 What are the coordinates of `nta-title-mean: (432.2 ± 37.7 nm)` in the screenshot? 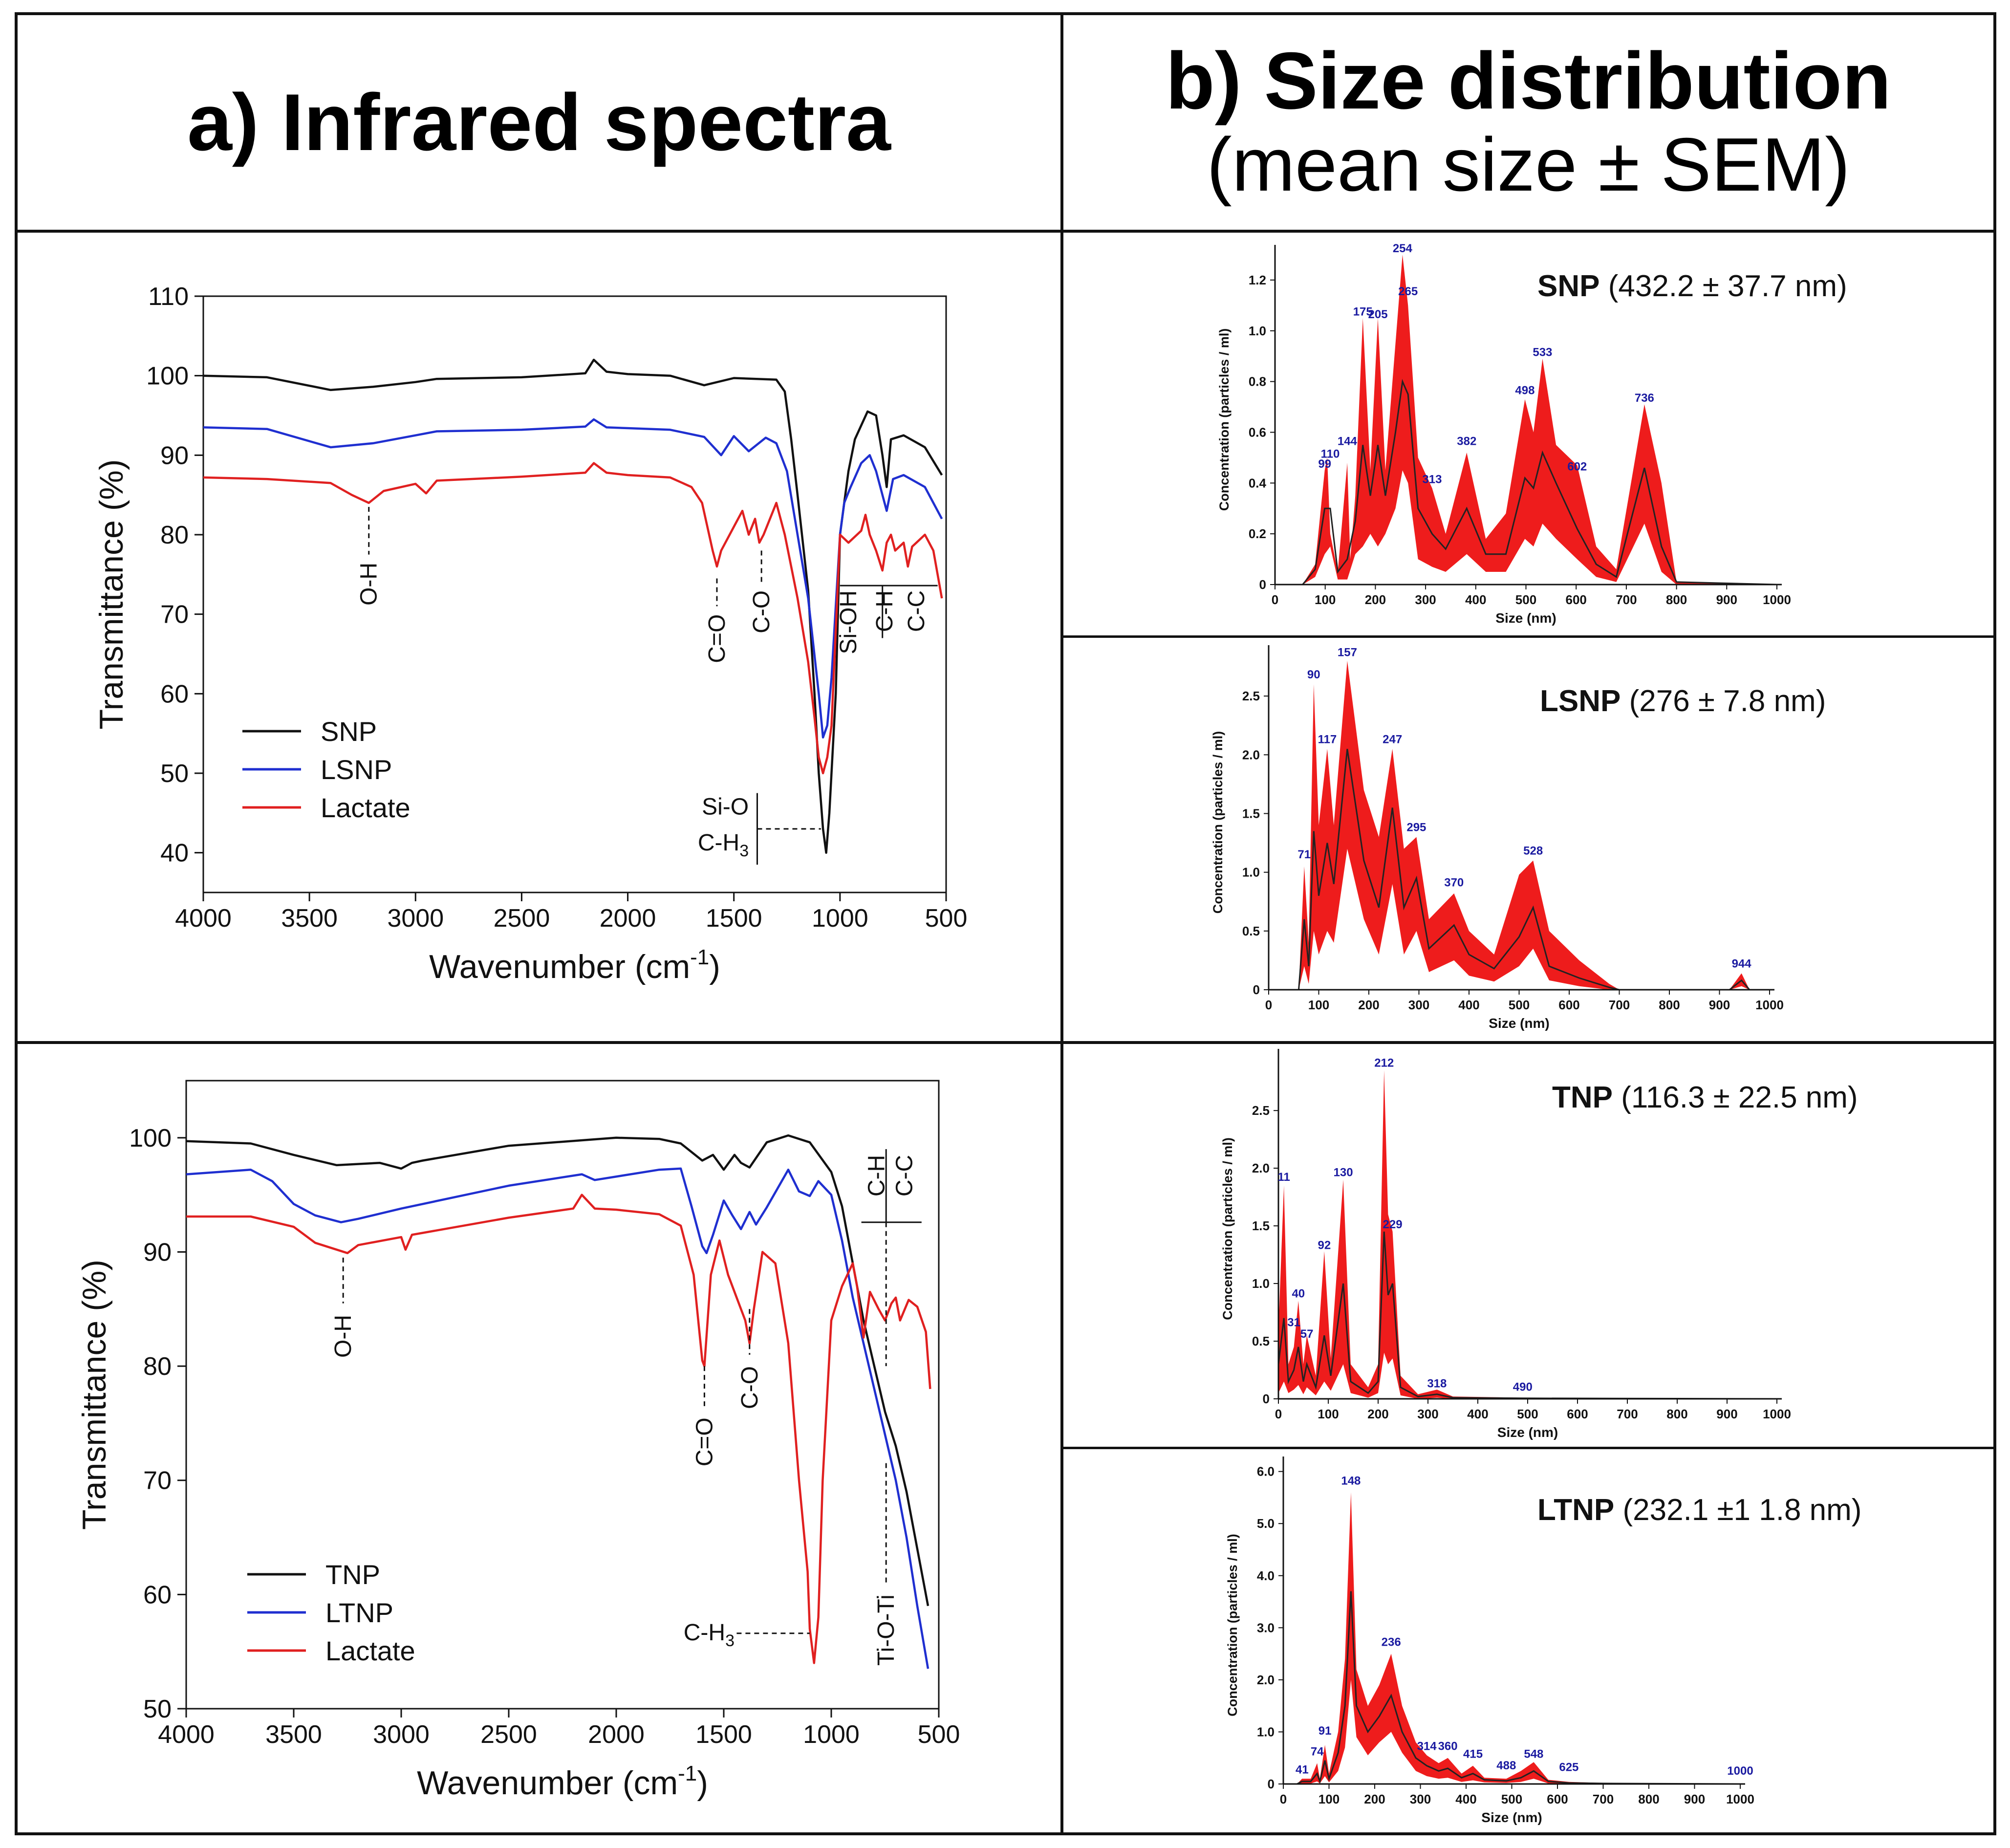 It's located at (1723, 286).